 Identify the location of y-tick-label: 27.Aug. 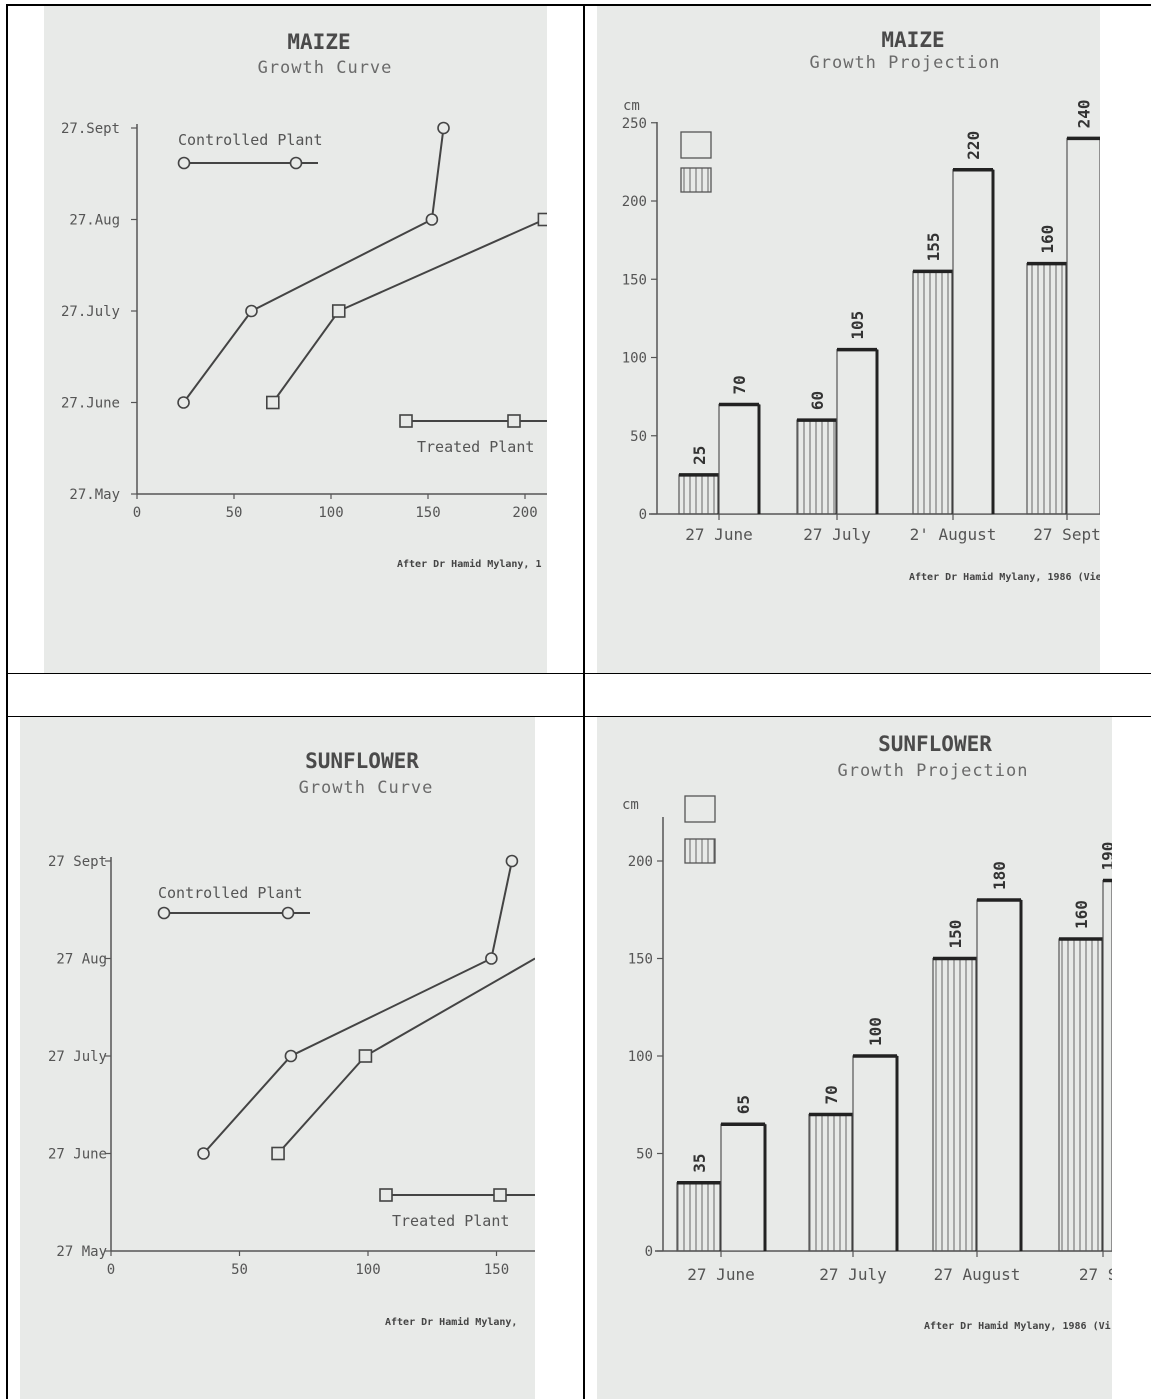
(94, 221).